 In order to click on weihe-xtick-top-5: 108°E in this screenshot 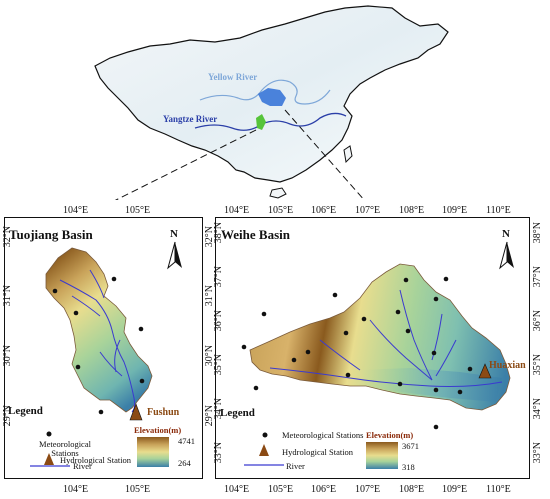, I will do `click(412, 210)`.